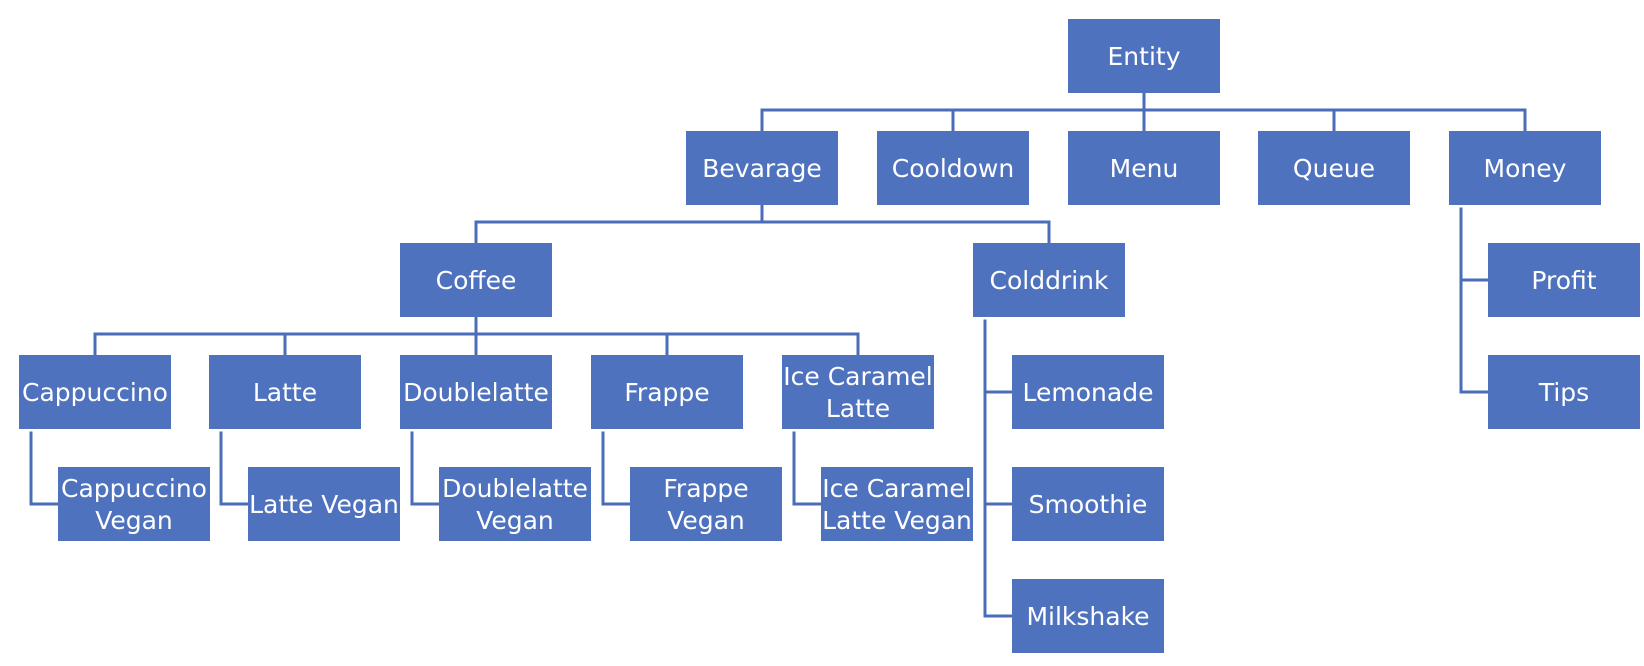 Image resolution: width=1644 pixels, height=666 pixels. I want to click on node-label-line: Colddrink, so click(1050, 280).